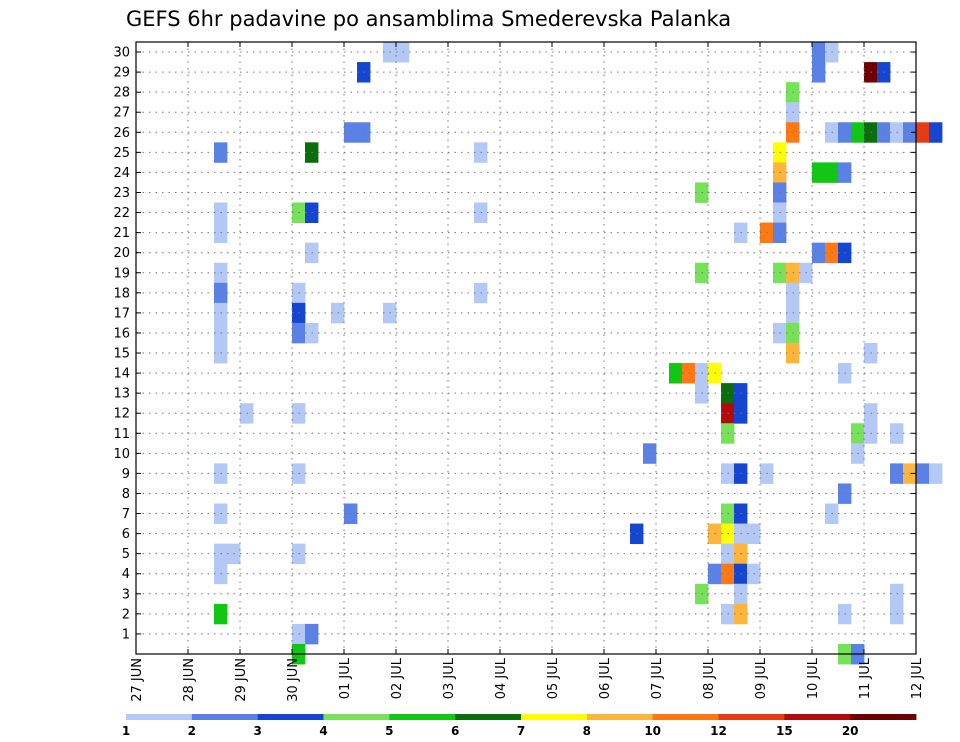 The width and height of the screenshot is (960, 742). What do you see at coordinates (121, 93) in the screenshot?
I see `y-tick-label: 28` at bounding box center [121, 93].